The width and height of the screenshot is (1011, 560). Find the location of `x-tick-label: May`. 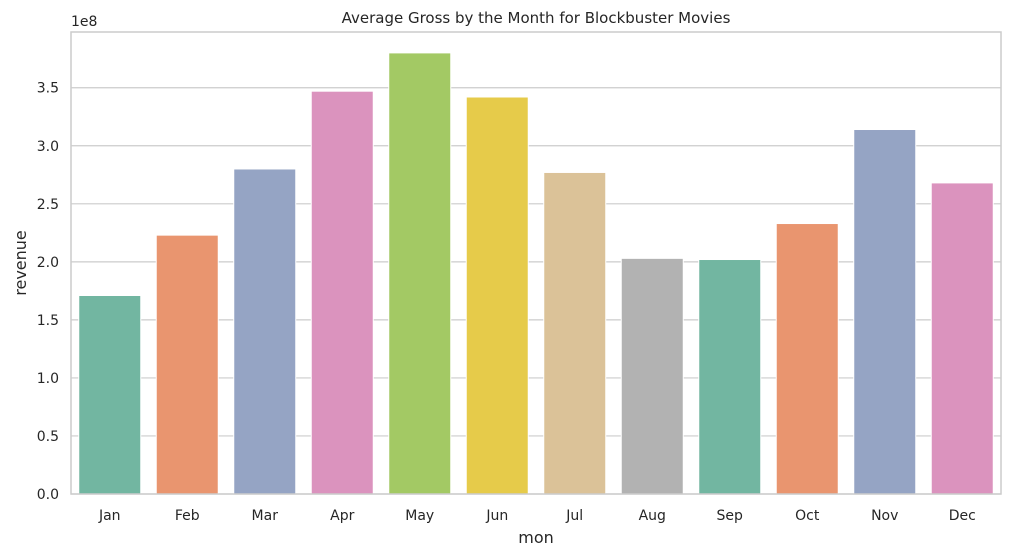

x-tick-label: May is located at coordinates (419, 516).